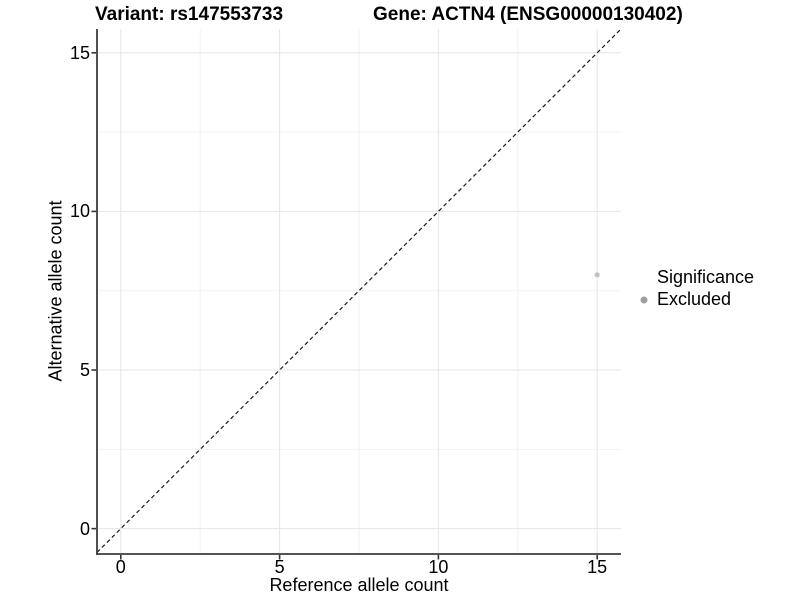  What do you see at coordinates (120, 567) in the screenshot?
I see `x-tick-label: 0` at bounding box center [120, 567].